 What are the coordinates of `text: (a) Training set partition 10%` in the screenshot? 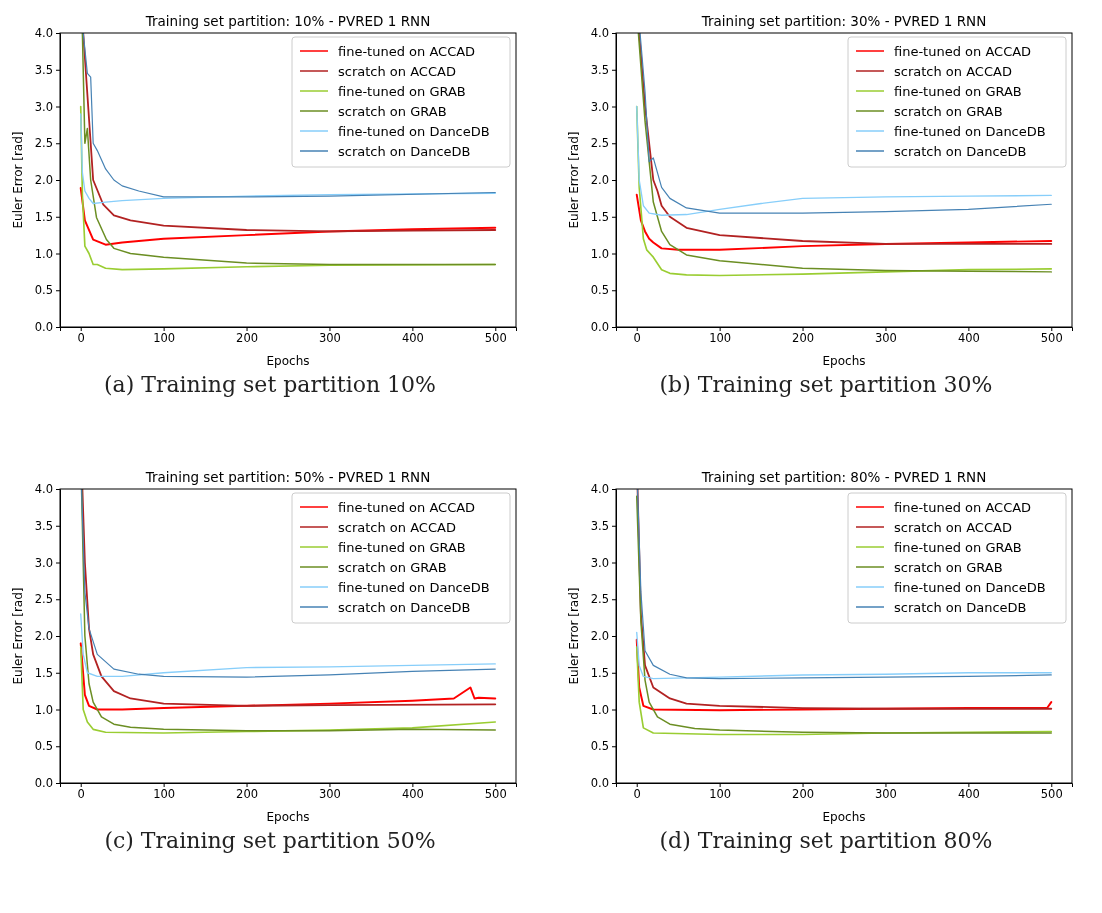 It's located at (270, 384).